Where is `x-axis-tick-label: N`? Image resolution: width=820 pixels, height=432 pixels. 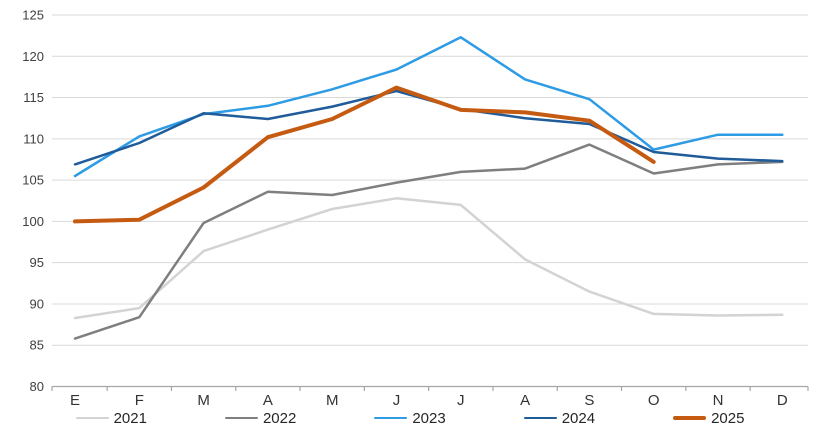
x-axis-tick-label: N is located at coordinates (718, 400).